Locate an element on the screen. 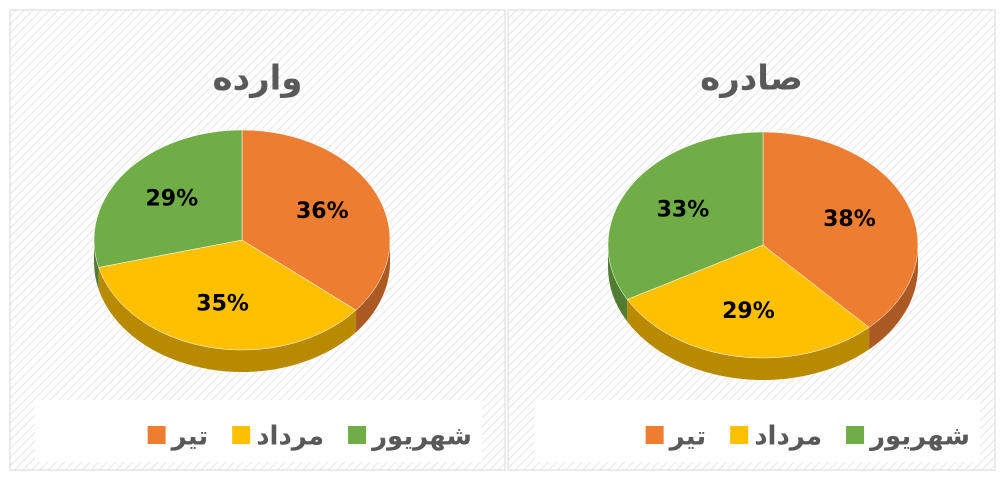 The width and height of the screenshot is (1002, 477). data-label: 38% is located at coordinates (849, 219).